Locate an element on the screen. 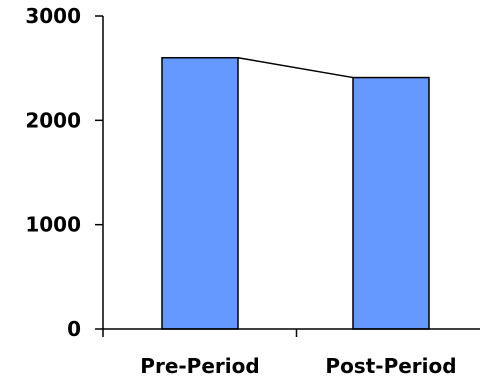  x-category-label: Pre-Period is located at coordinates (199, 366).